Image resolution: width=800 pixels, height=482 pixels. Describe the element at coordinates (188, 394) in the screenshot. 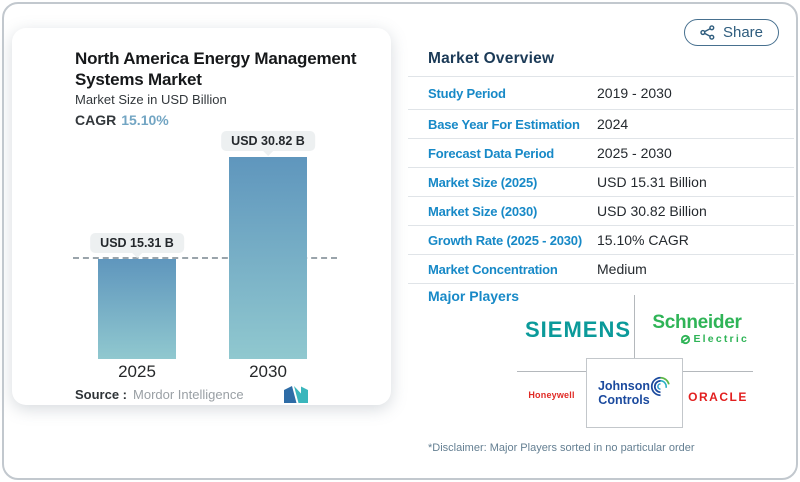

I see `source-value: Mordor Intelligence` at that location.